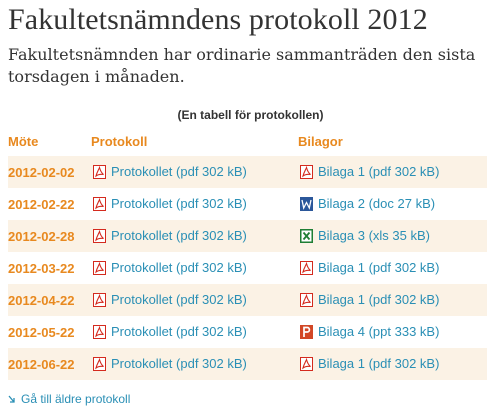 The height and width of the screenshot is (417, 501). What do you see at coordinates (41, 300) in the screenshot?
I see `meeting-date: 2012-04-22` at bounding box center [41, 300].